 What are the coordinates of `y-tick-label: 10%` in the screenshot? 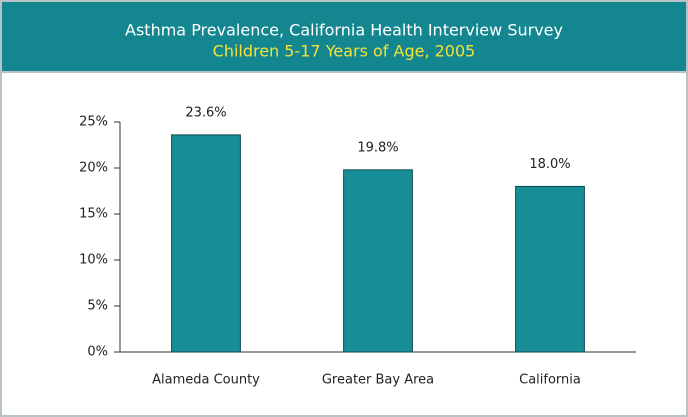 It's located at (93, 260).